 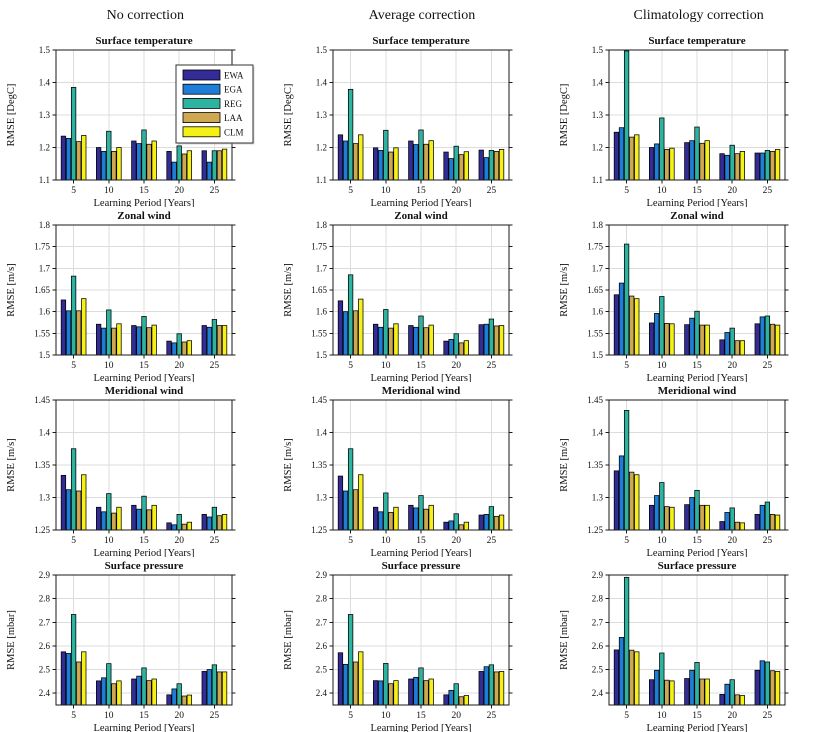 I want to click on y-tick-label: 1.25, so click(x=42, y=530).